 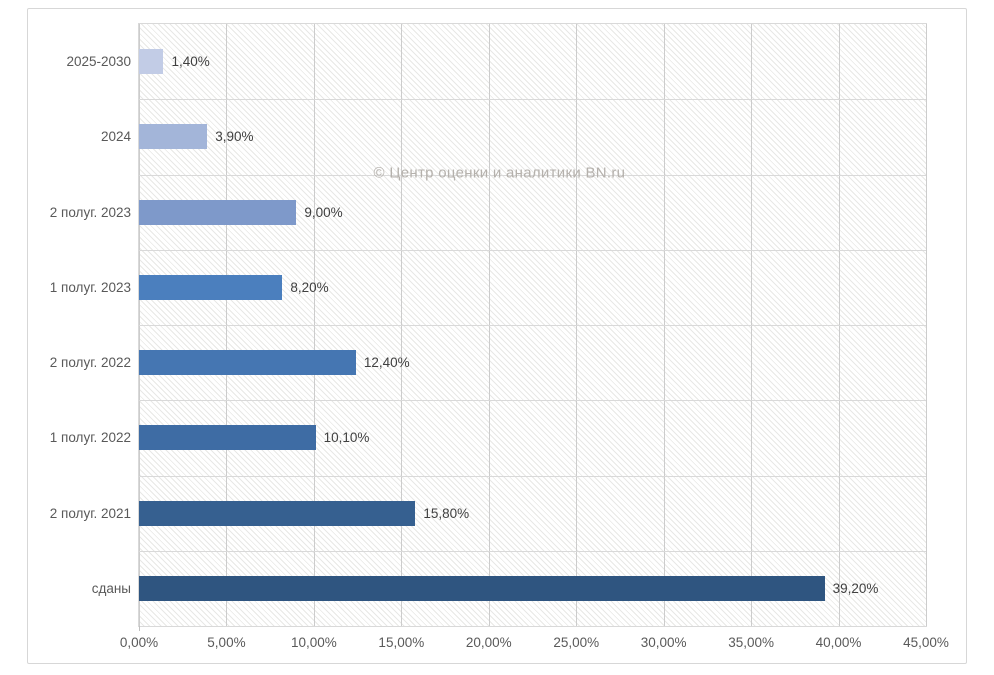 I want to click on bar-row: 2024 3,90%, so click(x=513, y=136).